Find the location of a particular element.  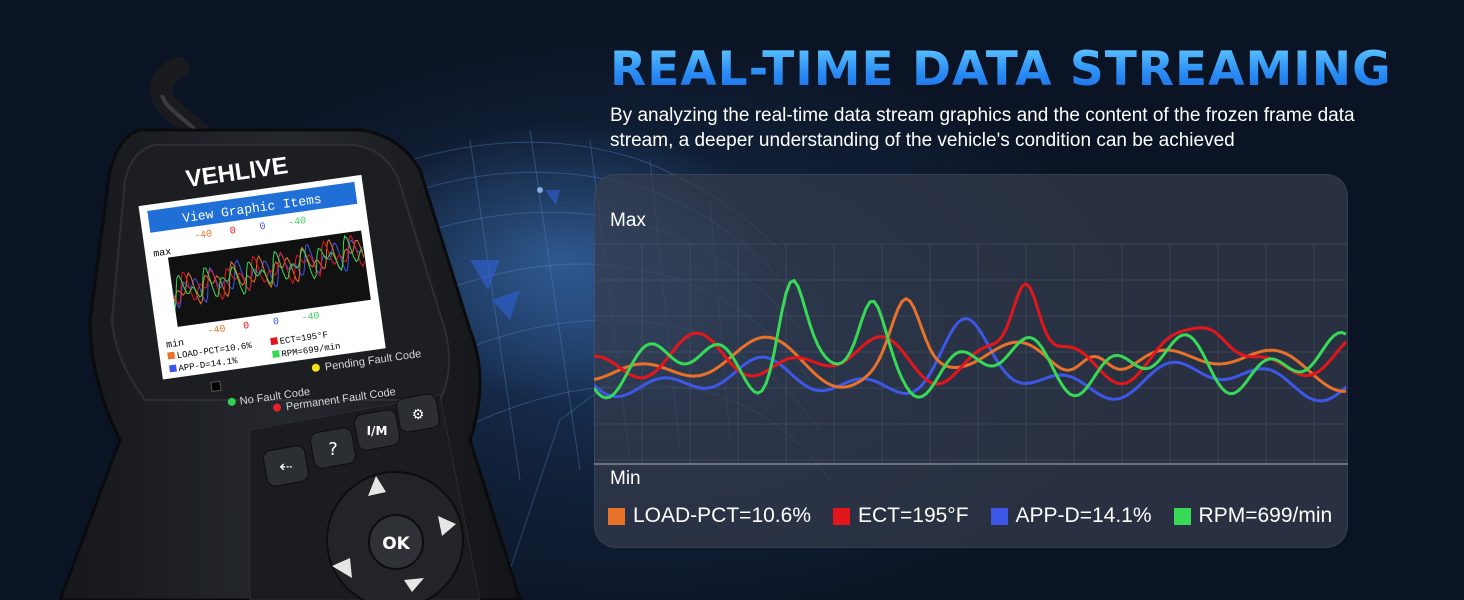

im-label: I/M is located at coordinates (377, 431).